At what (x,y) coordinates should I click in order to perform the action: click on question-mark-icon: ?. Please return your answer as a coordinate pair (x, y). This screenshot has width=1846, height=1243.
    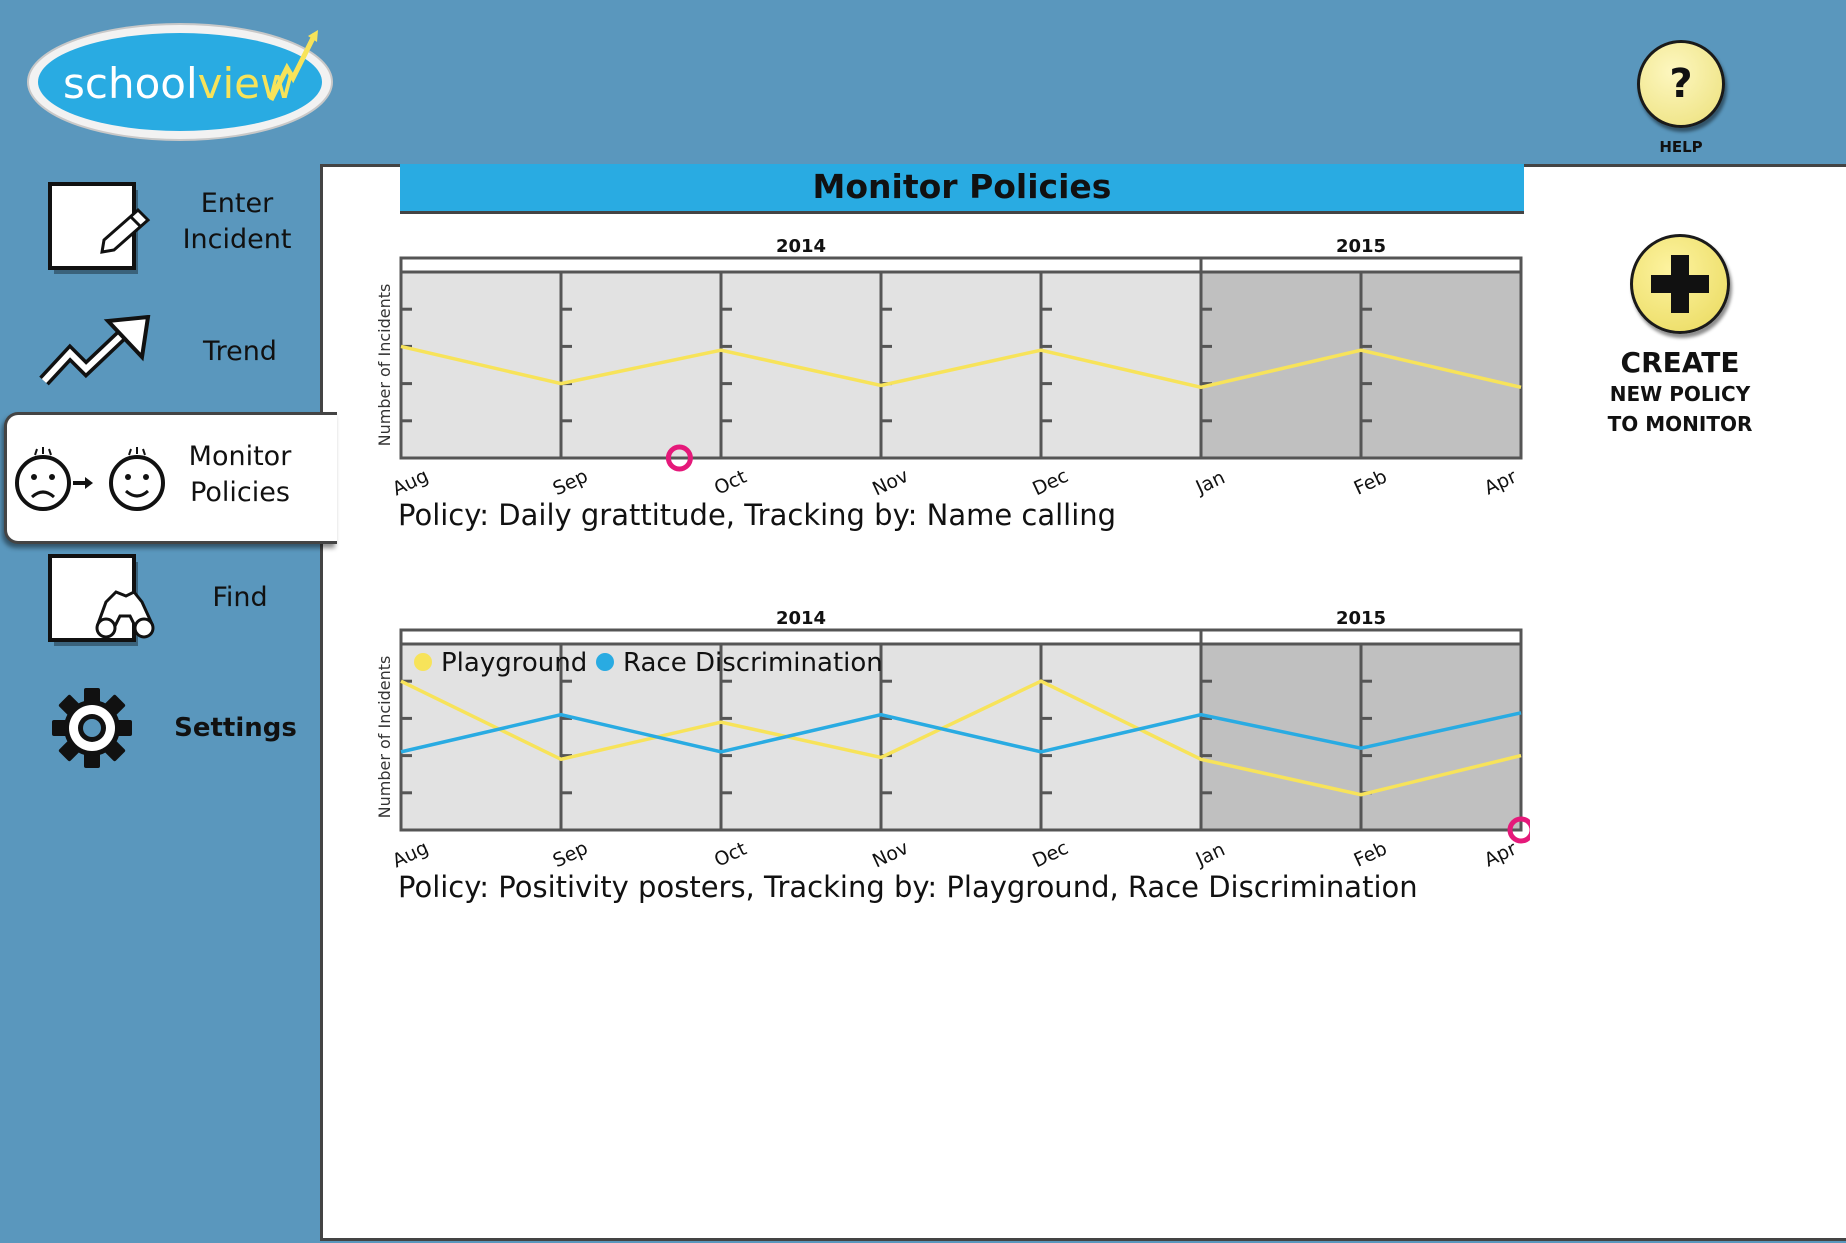
    Looking at the image, I should click on (1681, 84).